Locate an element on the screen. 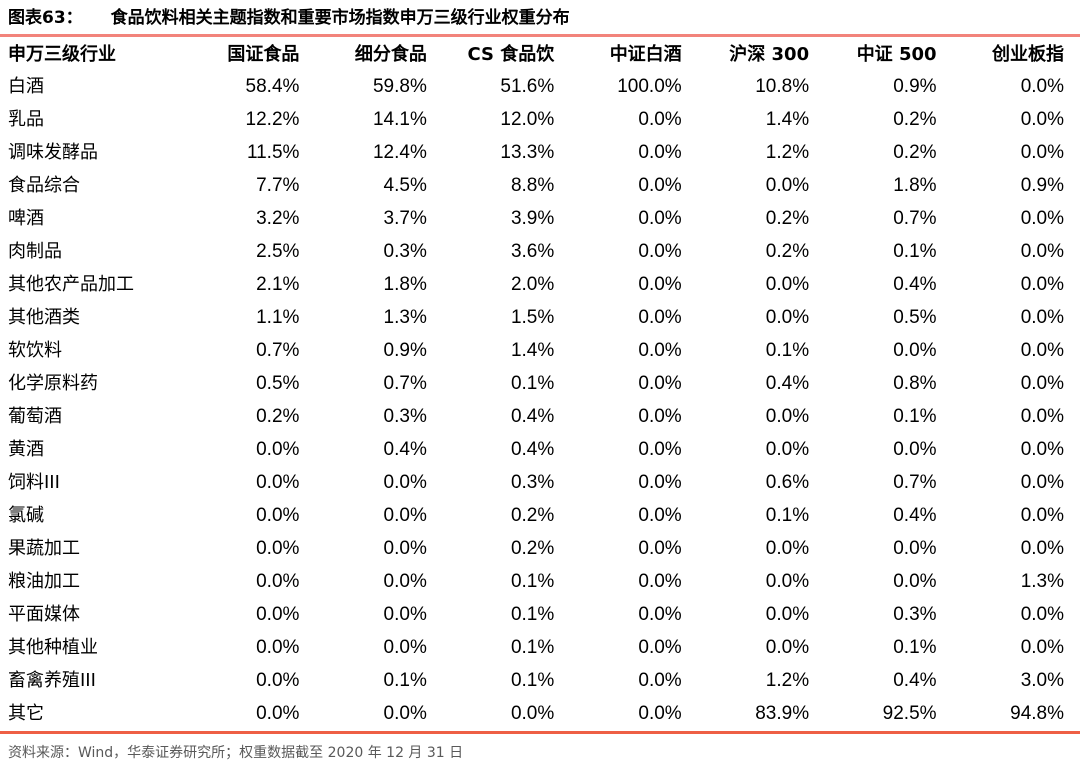 The image size is (1080, 767). table-row: 白酒 58.4% 59.8% 51.6% 100.0% 10.8% 0.9% 0.0% is located at coordinates (532, 87).